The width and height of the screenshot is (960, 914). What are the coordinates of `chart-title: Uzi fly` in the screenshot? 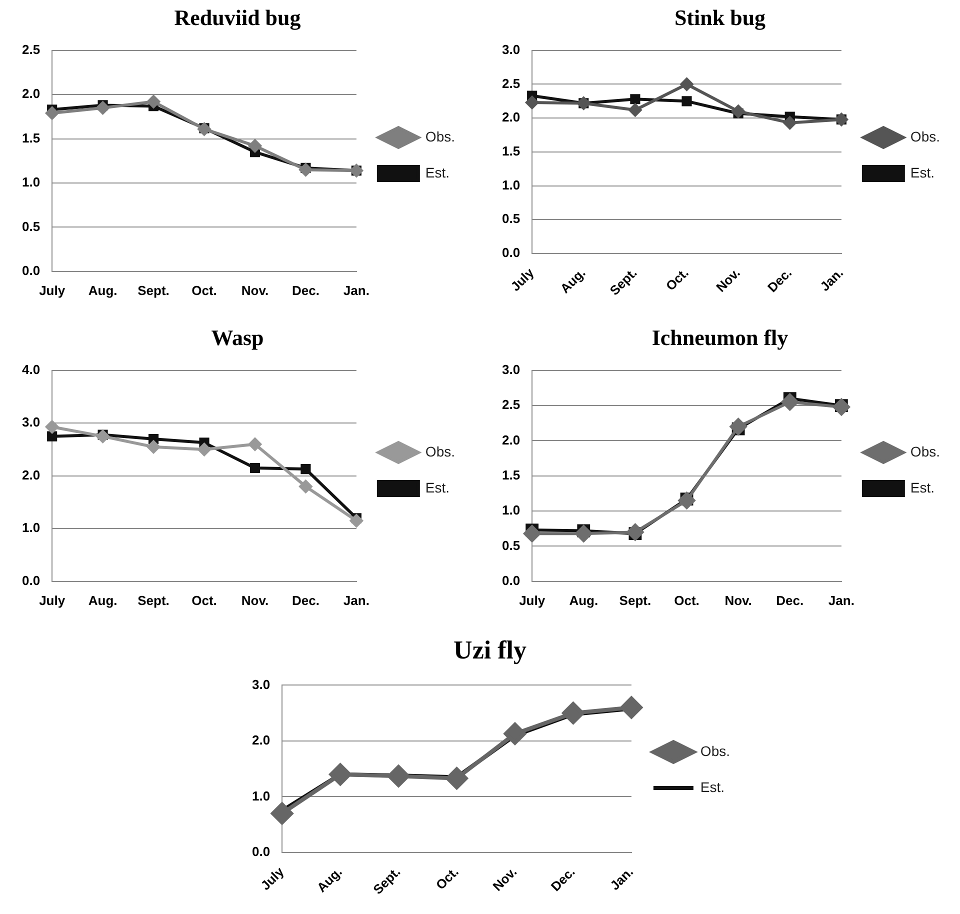 It's located at (490, 649).